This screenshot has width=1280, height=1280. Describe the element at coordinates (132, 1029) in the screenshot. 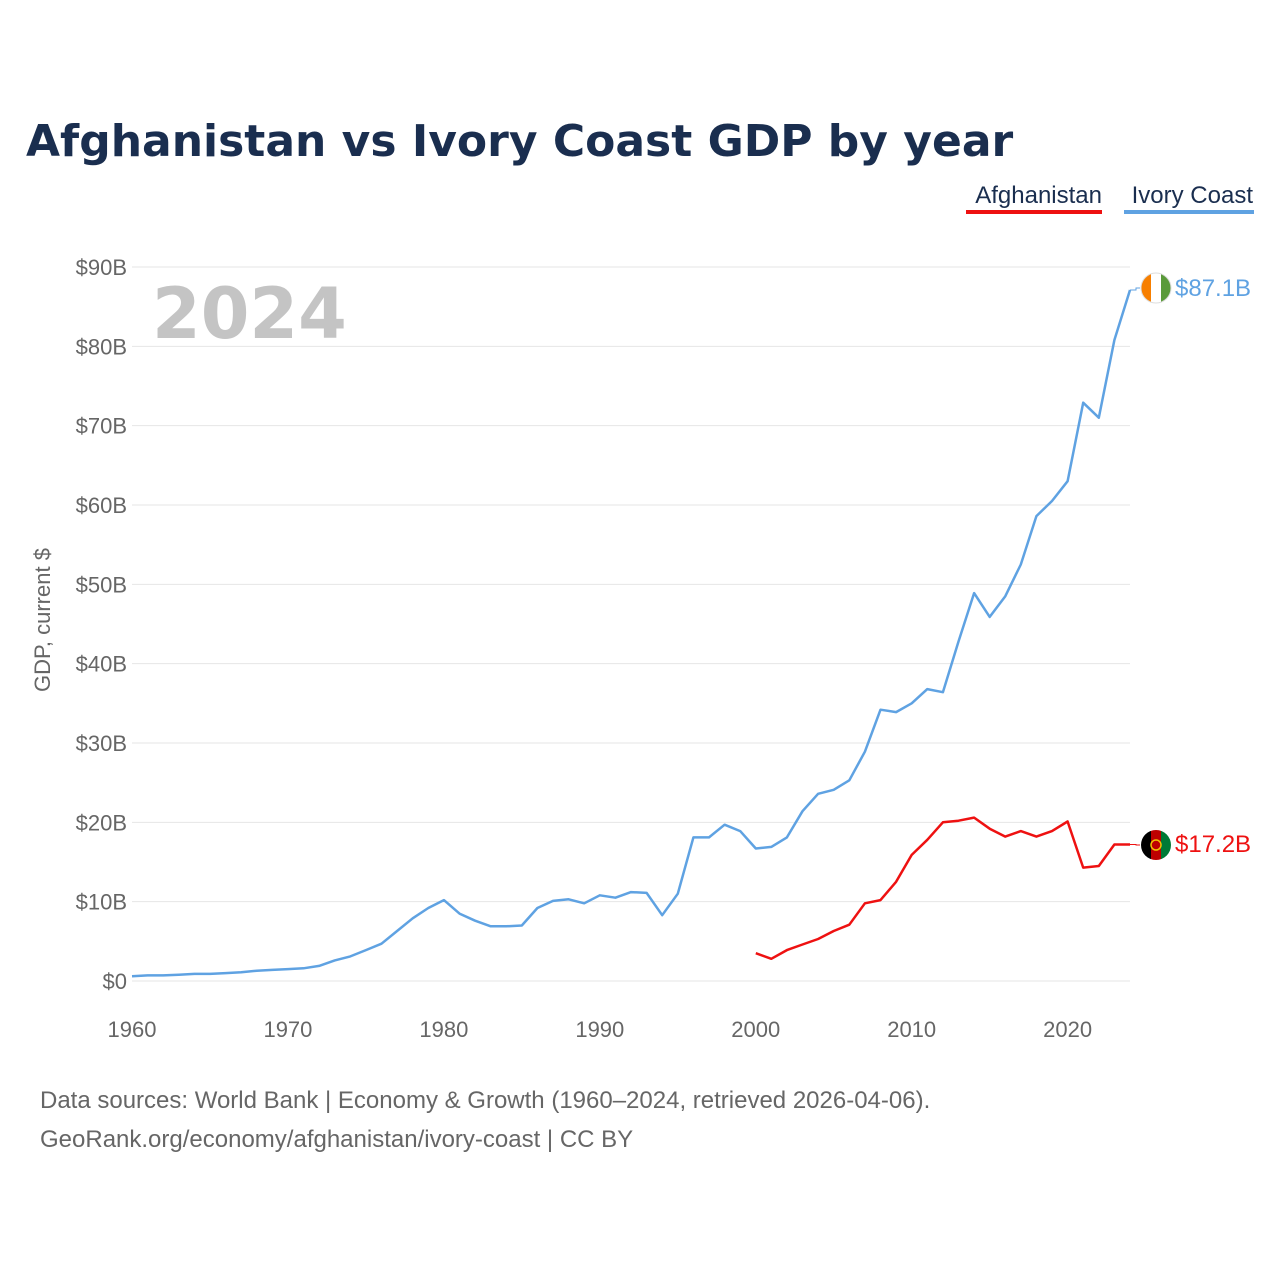

I see `x-tick-label: 1960` at that location.